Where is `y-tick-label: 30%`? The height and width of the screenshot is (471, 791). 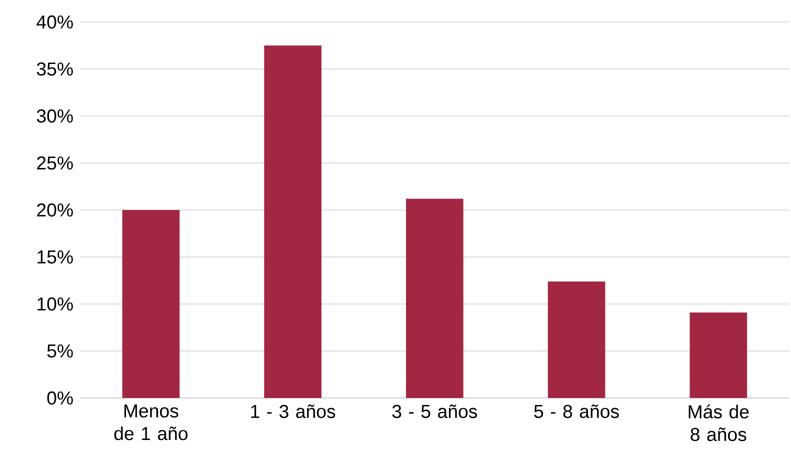
y-tick-label: 30% is located at coordinates (54, 116).